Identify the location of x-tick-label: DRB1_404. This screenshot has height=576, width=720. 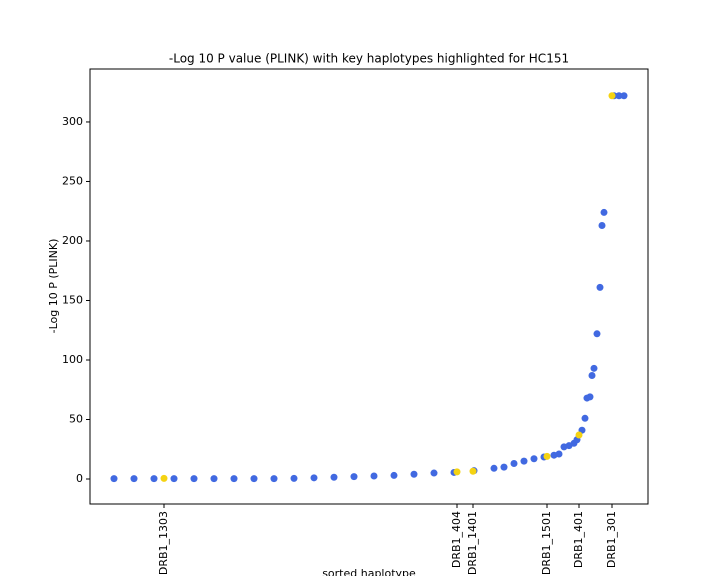
(456, 539).